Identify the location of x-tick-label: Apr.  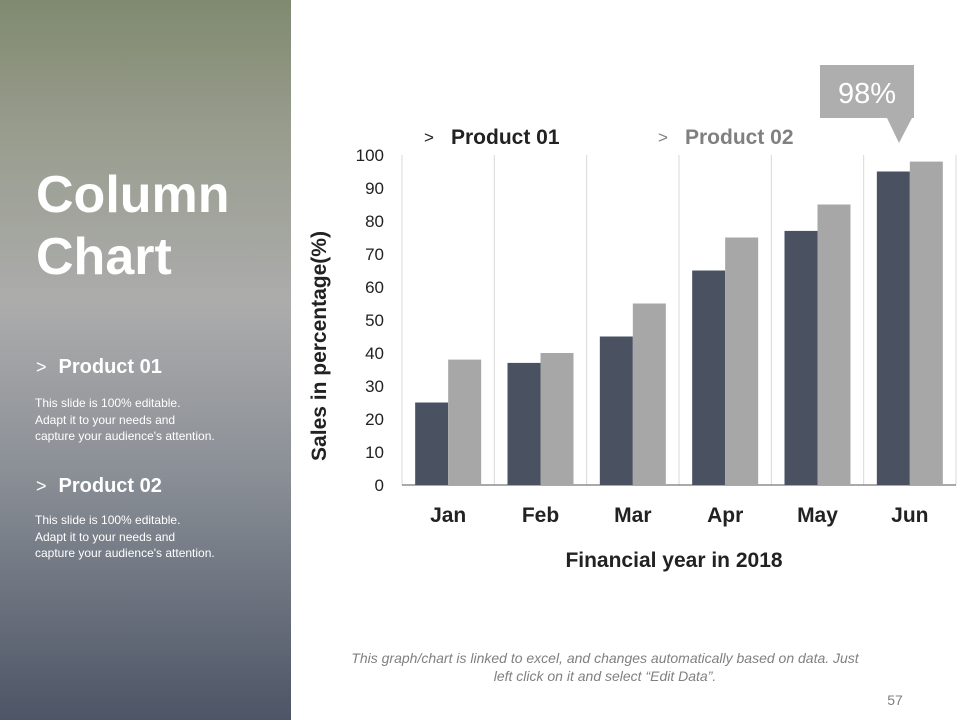
(725, 515).